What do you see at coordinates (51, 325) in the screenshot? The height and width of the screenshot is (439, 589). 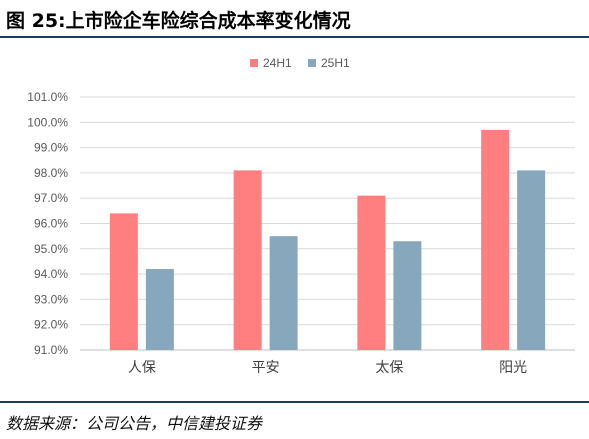 I see `y-tick-label: 92.0%` at bounding box center [51, 325].